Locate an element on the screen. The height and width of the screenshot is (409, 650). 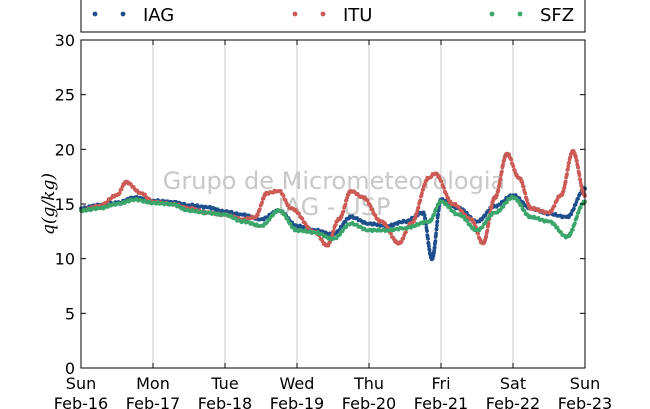
x-tick-label-day: Fri is located at coordinates (440, 383).